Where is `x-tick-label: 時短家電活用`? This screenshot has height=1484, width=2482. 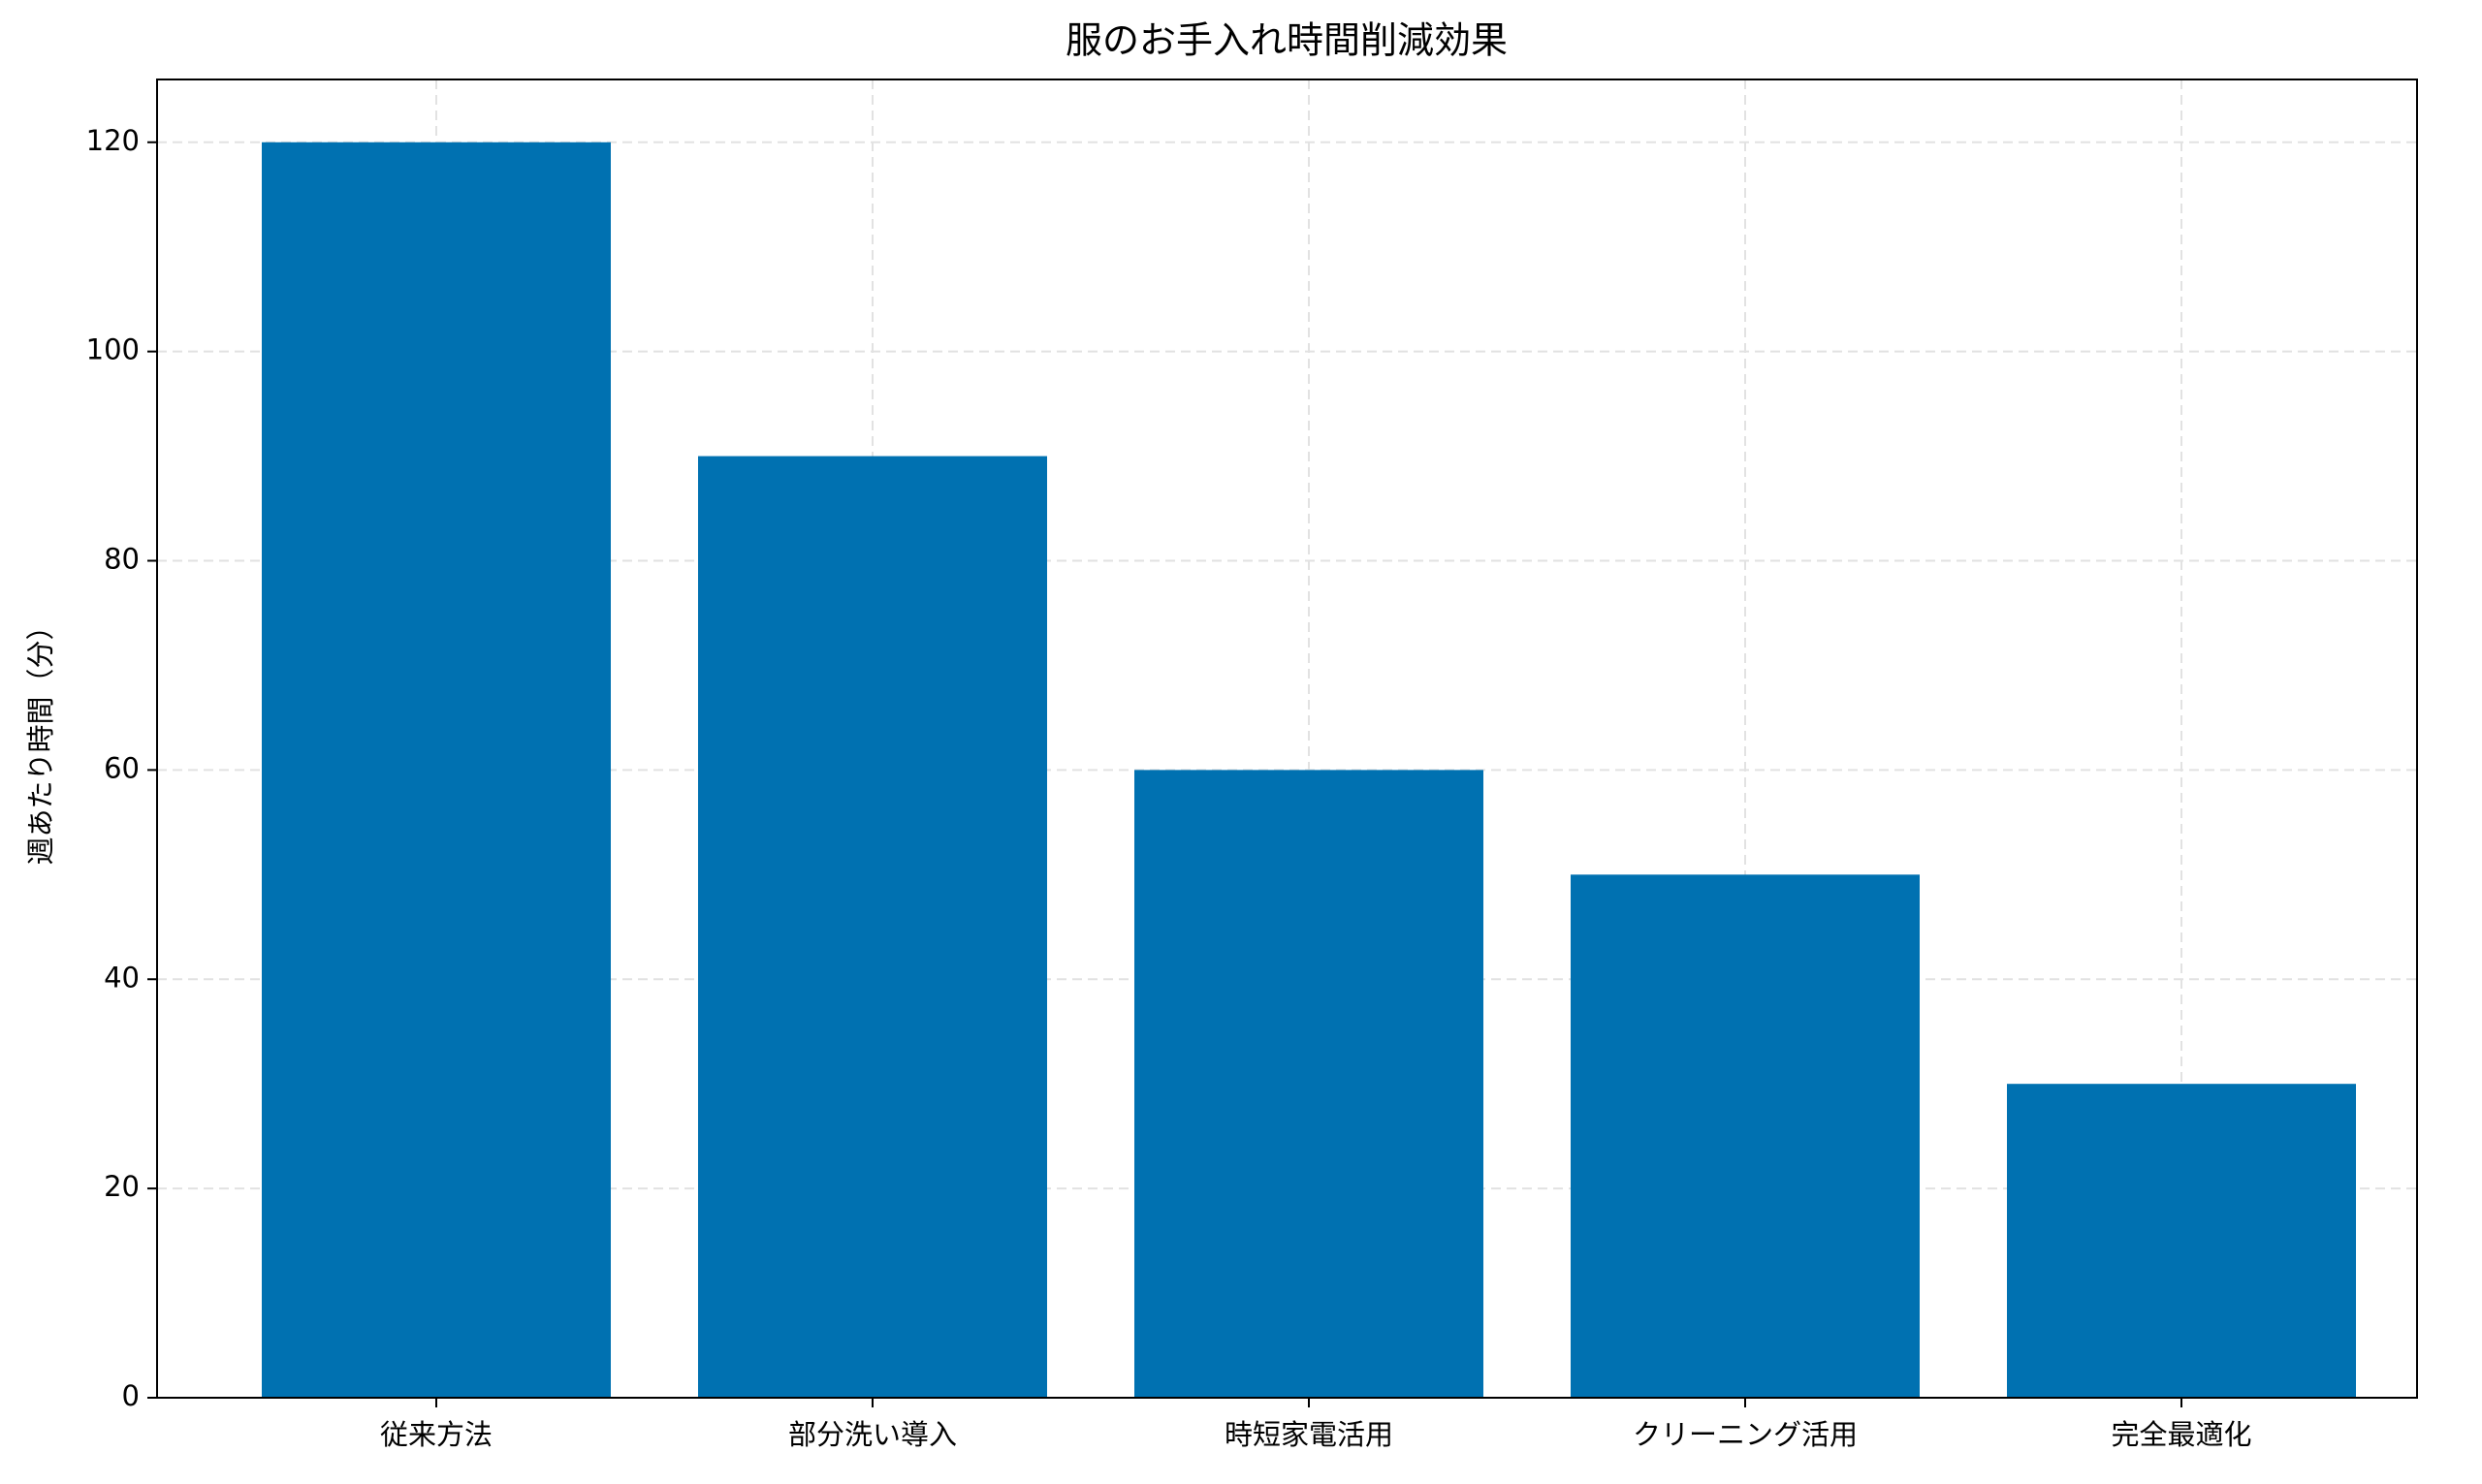 x-tick-label: 時短家電活用 is located at coordinates (1309, 1434).